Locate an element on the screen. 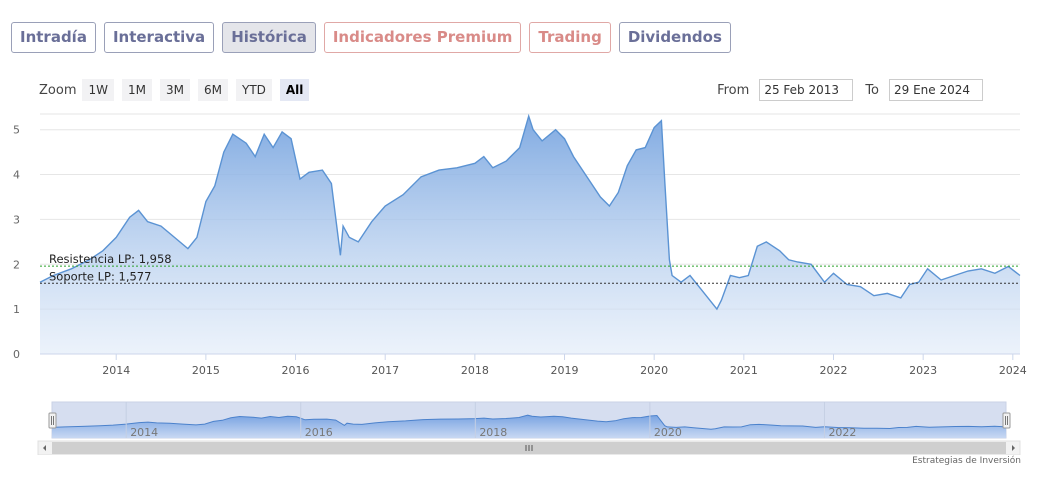 Image resolution: width=1037 pixels, height=478 pixels. chart-credit: Estrategias de Inversión is located at coordinates (966, 461).